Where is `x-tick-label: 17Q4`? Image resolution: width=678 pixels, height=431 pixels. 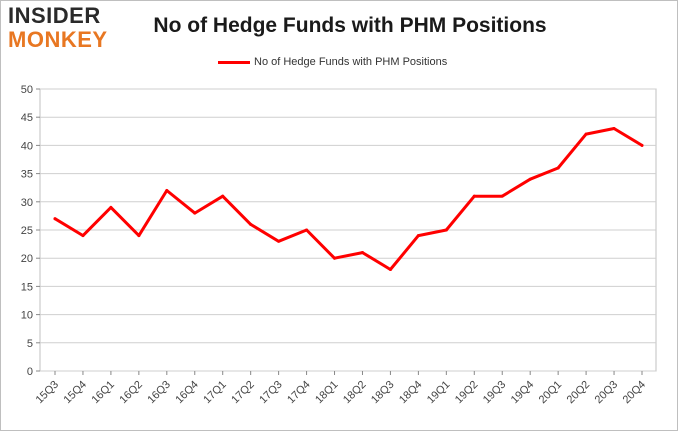
x-tick-label: 17Q4 is located at coordinates (299, 393).